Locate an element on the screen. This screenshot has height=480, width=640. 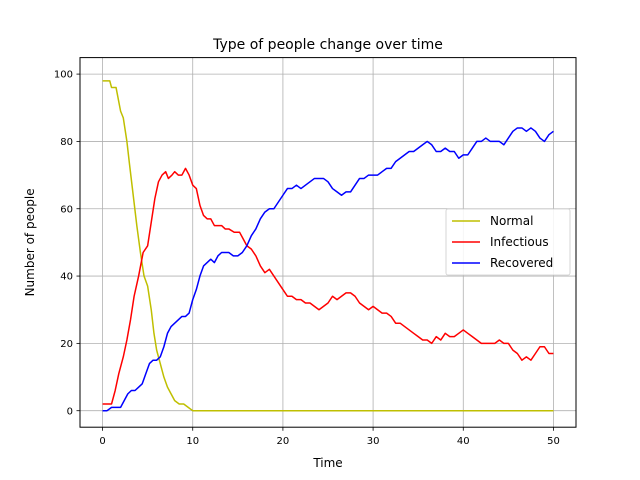
legend-label: Normal is located at coordinates (511, 221).